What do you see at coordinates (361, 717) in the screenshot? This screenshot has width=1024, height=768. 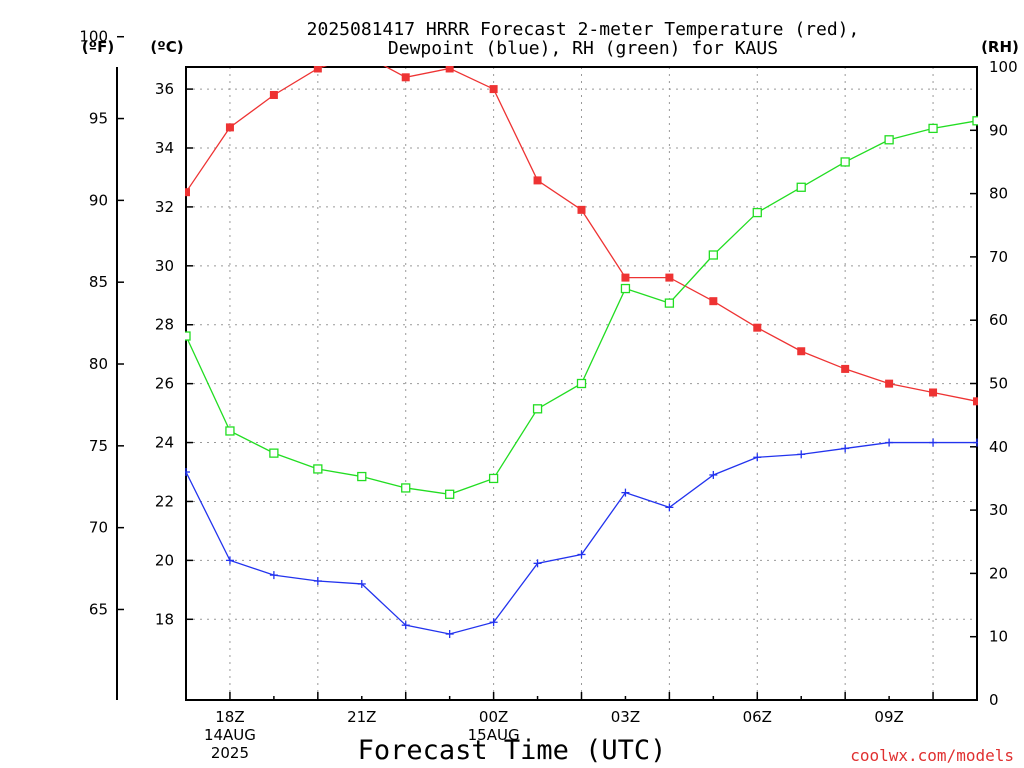 I see `x-tick-label: 21Z` at bounding box center [361, 717].